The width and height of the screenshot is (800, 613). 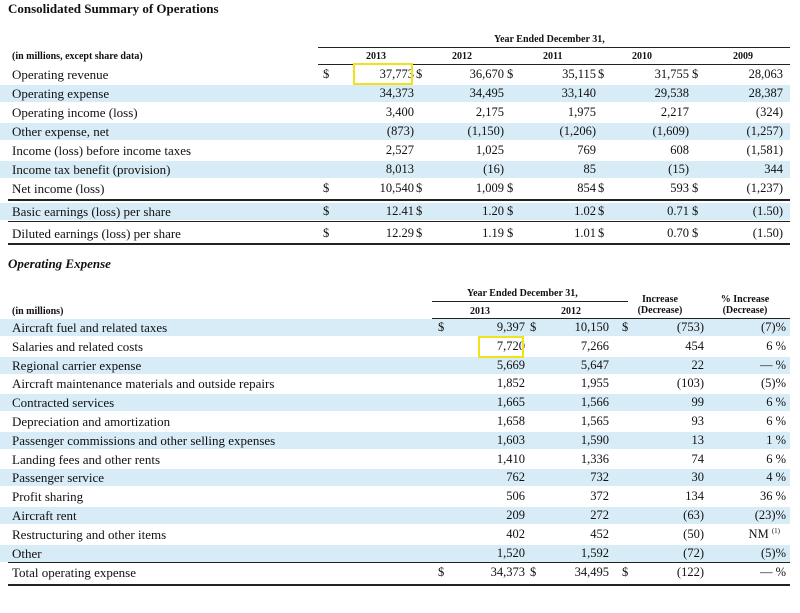 I want to click on summary-cell: (15), so click(x=678, y=169).